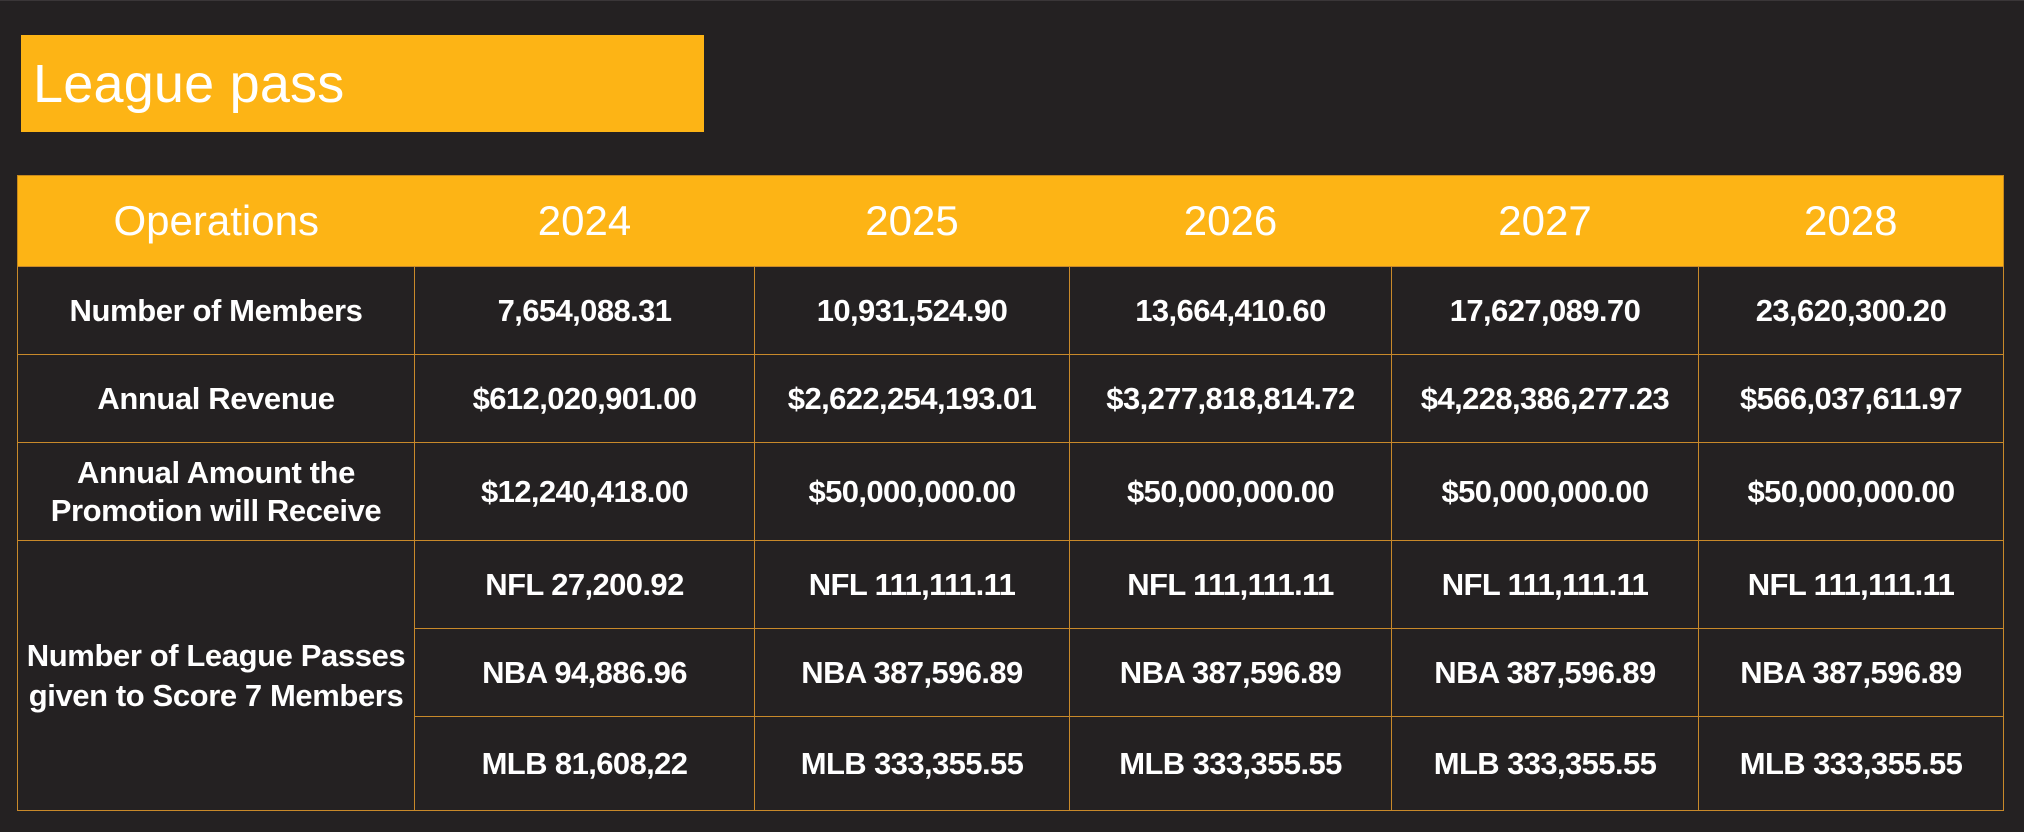 Image resolution: width=2024 pixels, height=832 pixels. I want to click on table-header-row: Operations 2024 2025 2026 2027 2028, so click(1010, 221).